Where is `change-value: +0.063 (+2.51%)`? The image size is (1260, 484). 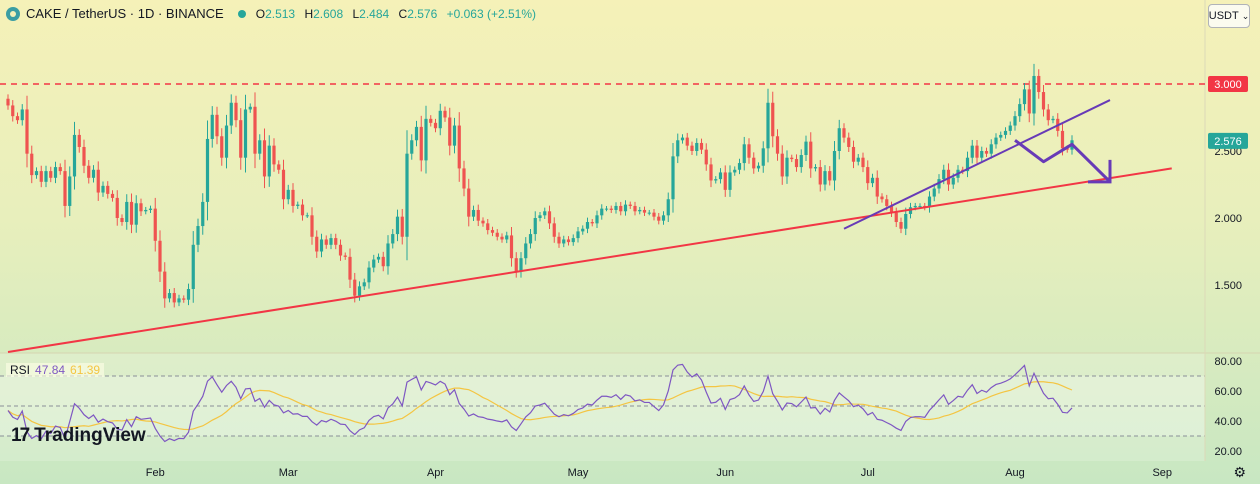 change-value: +0.063 (+2.51%) is located at coordinates (491, 13).